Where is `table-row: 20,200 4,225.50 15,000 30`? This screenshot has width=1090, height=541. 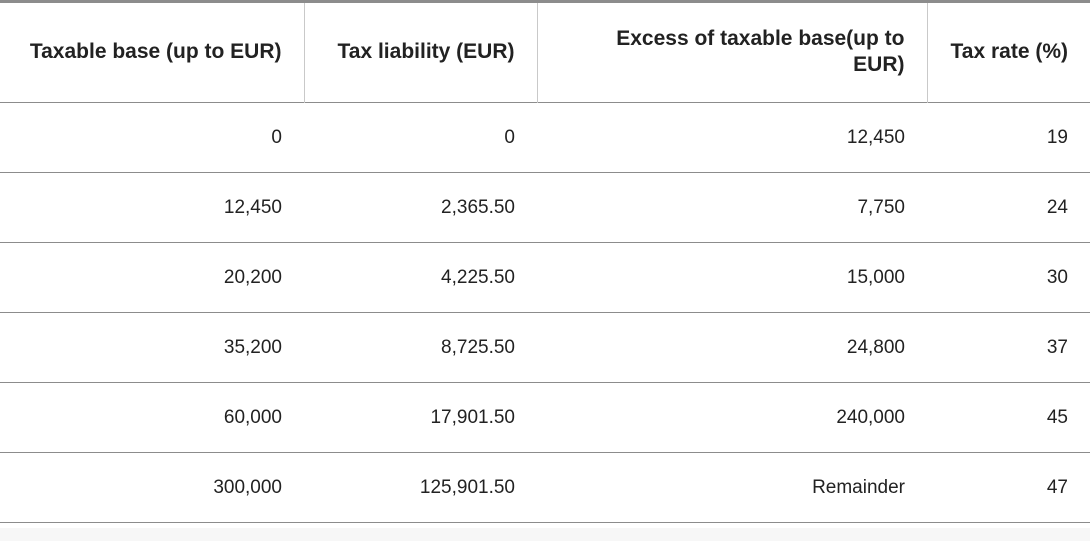 table-row: 20,200 4,225.50 15,000 30 is located at coordinates (545, 278).